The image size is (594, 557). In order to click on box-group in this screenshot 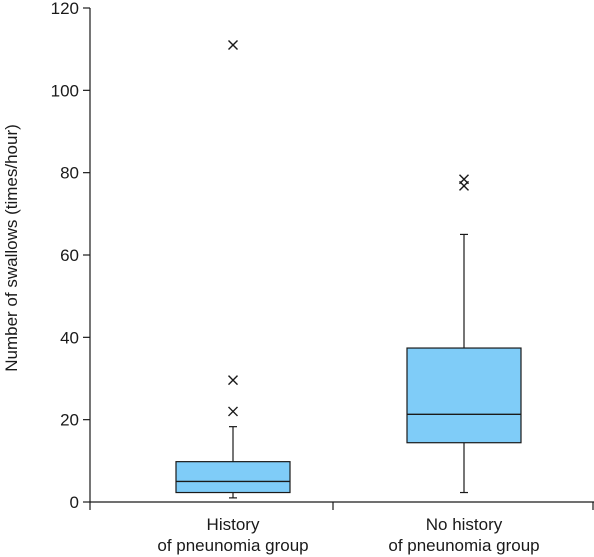, I will do `click(464, 334)`.